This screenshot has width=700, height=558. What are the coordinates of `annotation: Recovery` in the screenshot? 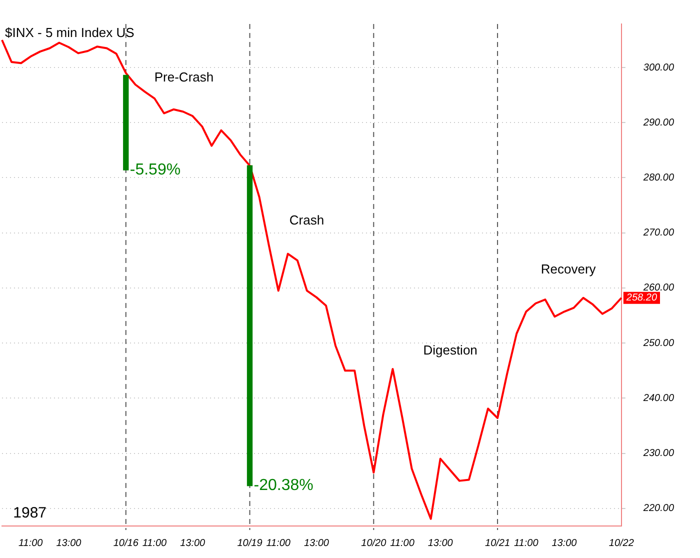 It's located at (568, 269).